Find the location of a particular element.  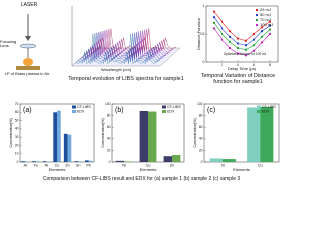

y-tick-label: 1 is located at coordinates (204, 6).